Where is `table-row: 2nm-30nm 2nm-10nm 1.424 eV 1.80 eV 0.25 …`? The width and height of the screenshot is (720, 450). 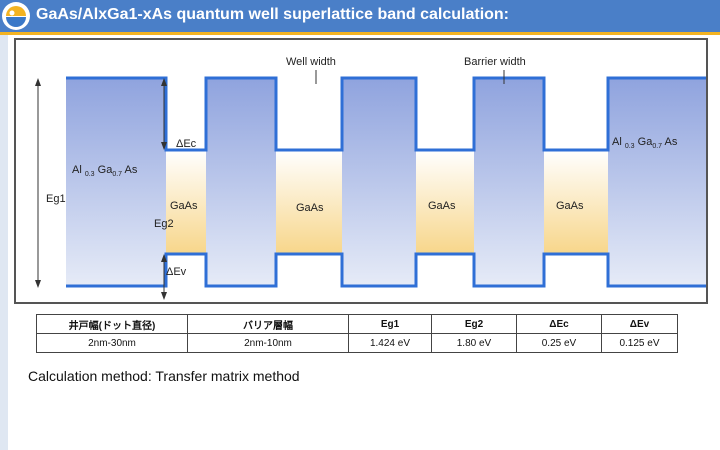
table-row: 2nm-30nm 2nm-10nm 1.424 eV 1.80 eV 0.25 … is located at coordinates (357, 343).